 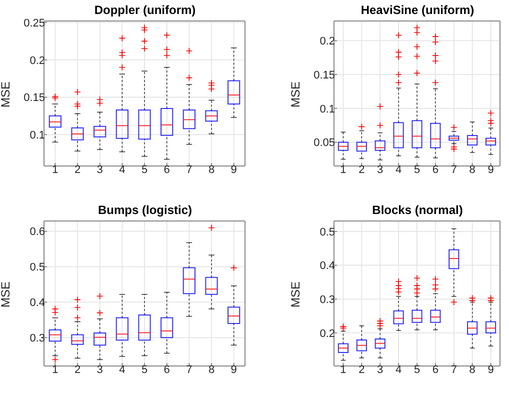 What do you see at coordinates (144, 210) in the screenshot?
I see `chart-title: Bumps (logistic)` at bounding box center [144, 210].